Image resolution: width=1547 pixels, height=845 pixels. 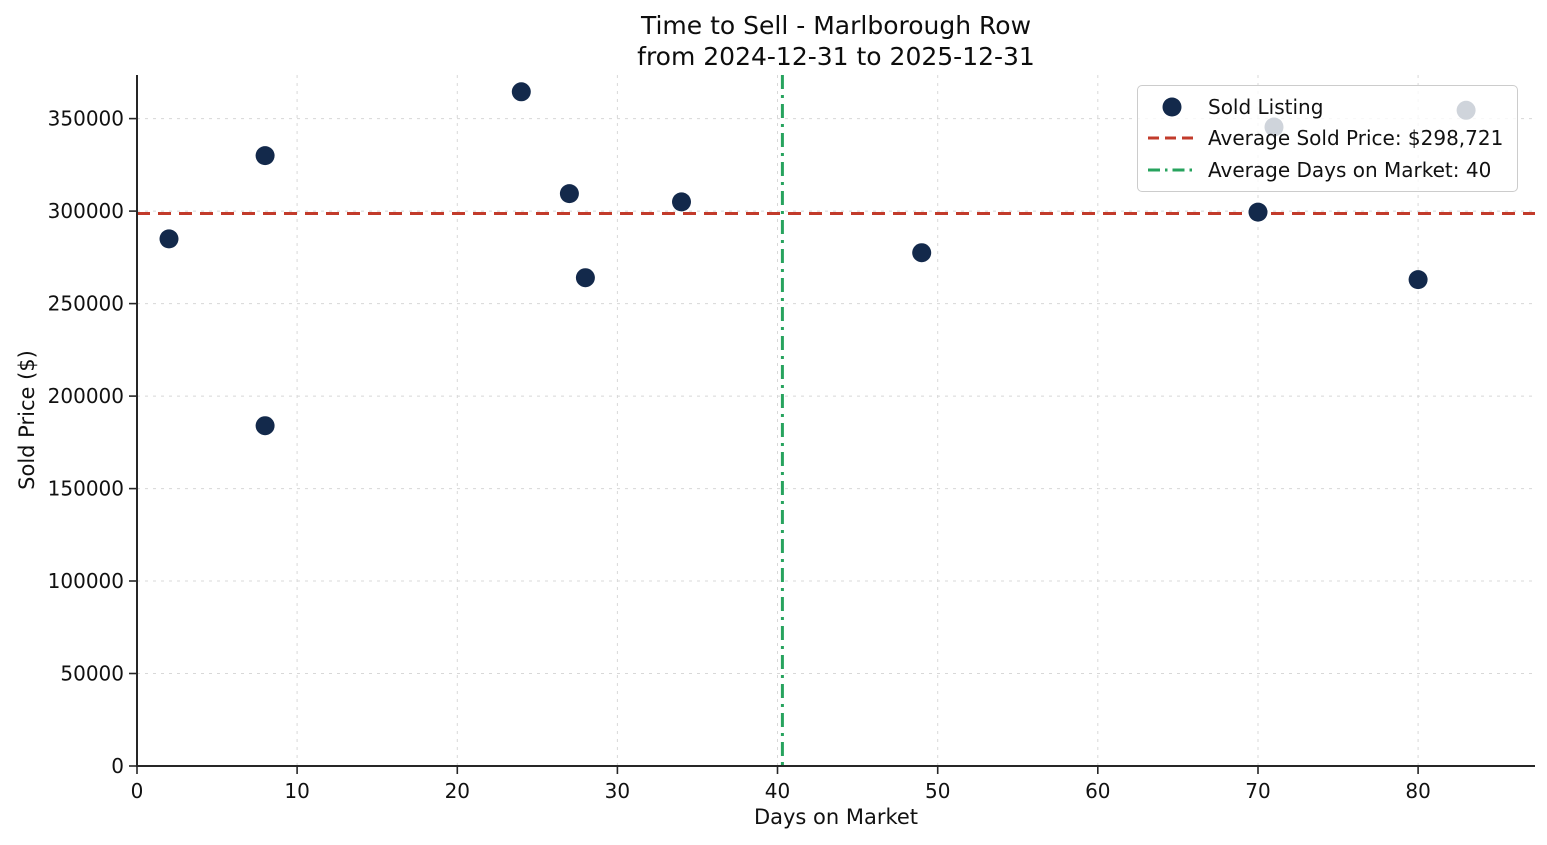 What do you see at coordinates (1417, 791) in the screenshot?
I see `x-tick-label: 80` at bounding box center [1417, 791].